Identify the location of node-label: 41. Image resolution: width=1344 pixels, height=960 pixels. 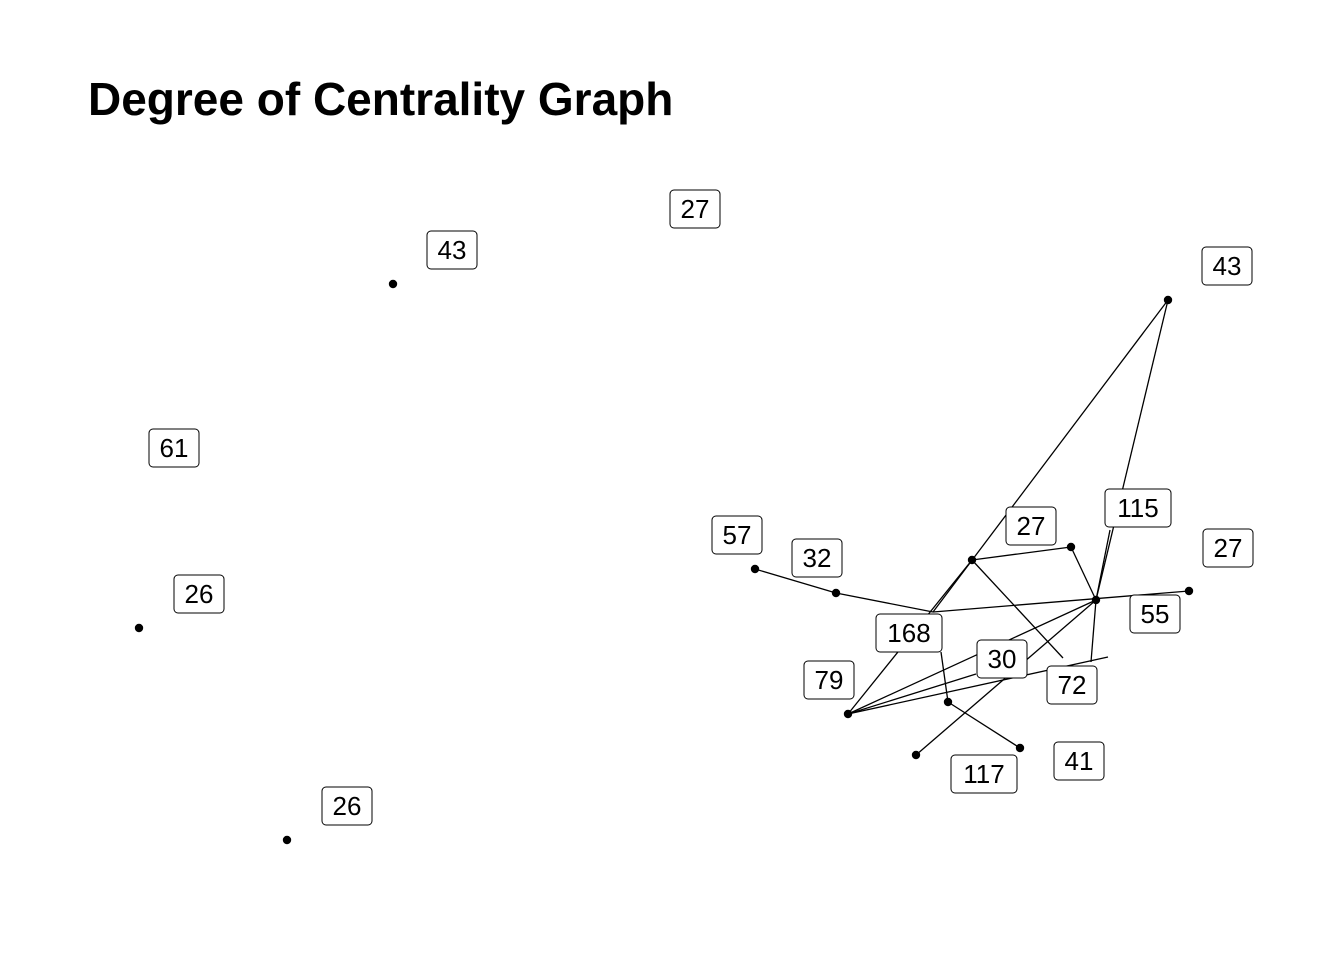
(1079, 761).